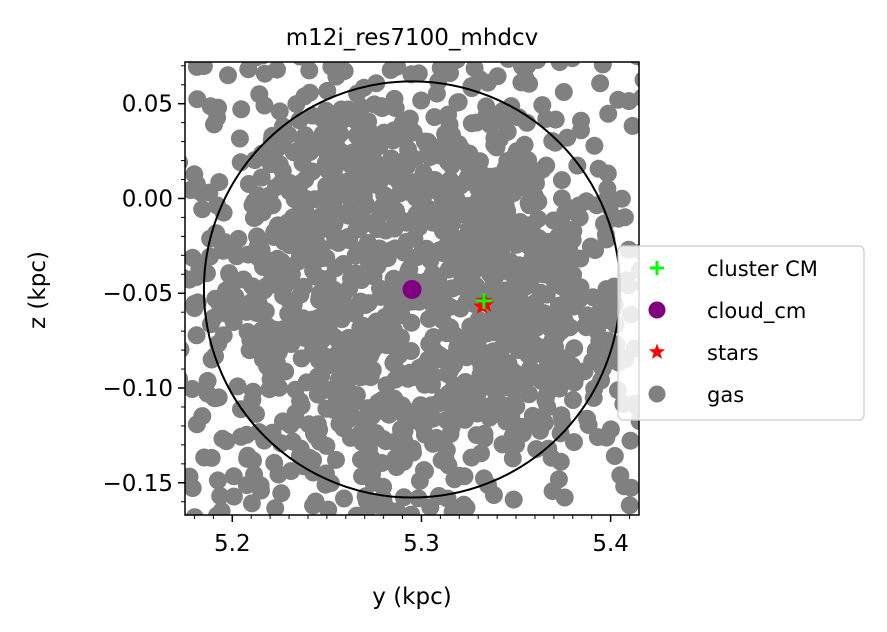  I want to click on legend-label: gas, so click(725, 395).